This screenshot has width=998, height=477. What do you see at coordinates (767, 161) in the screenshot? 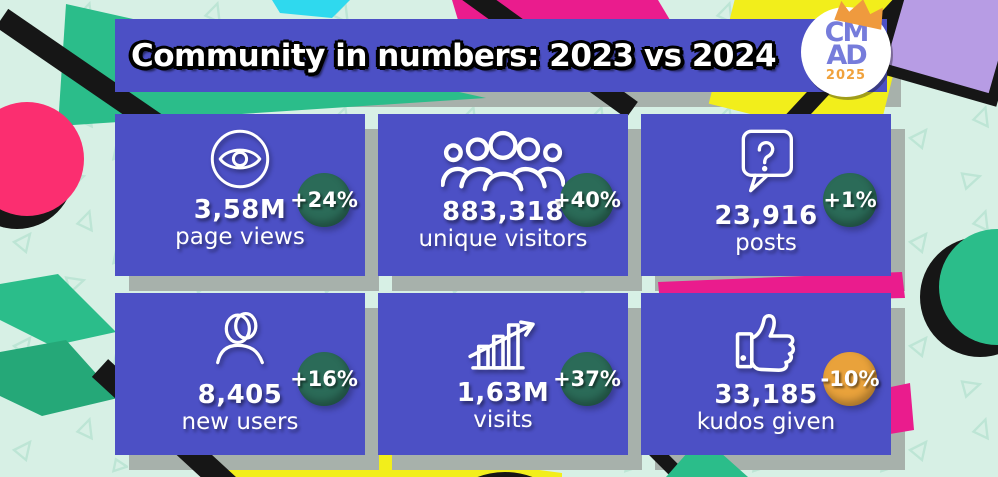
I see `question-bubble-icon` at bounding box center [767, 161].